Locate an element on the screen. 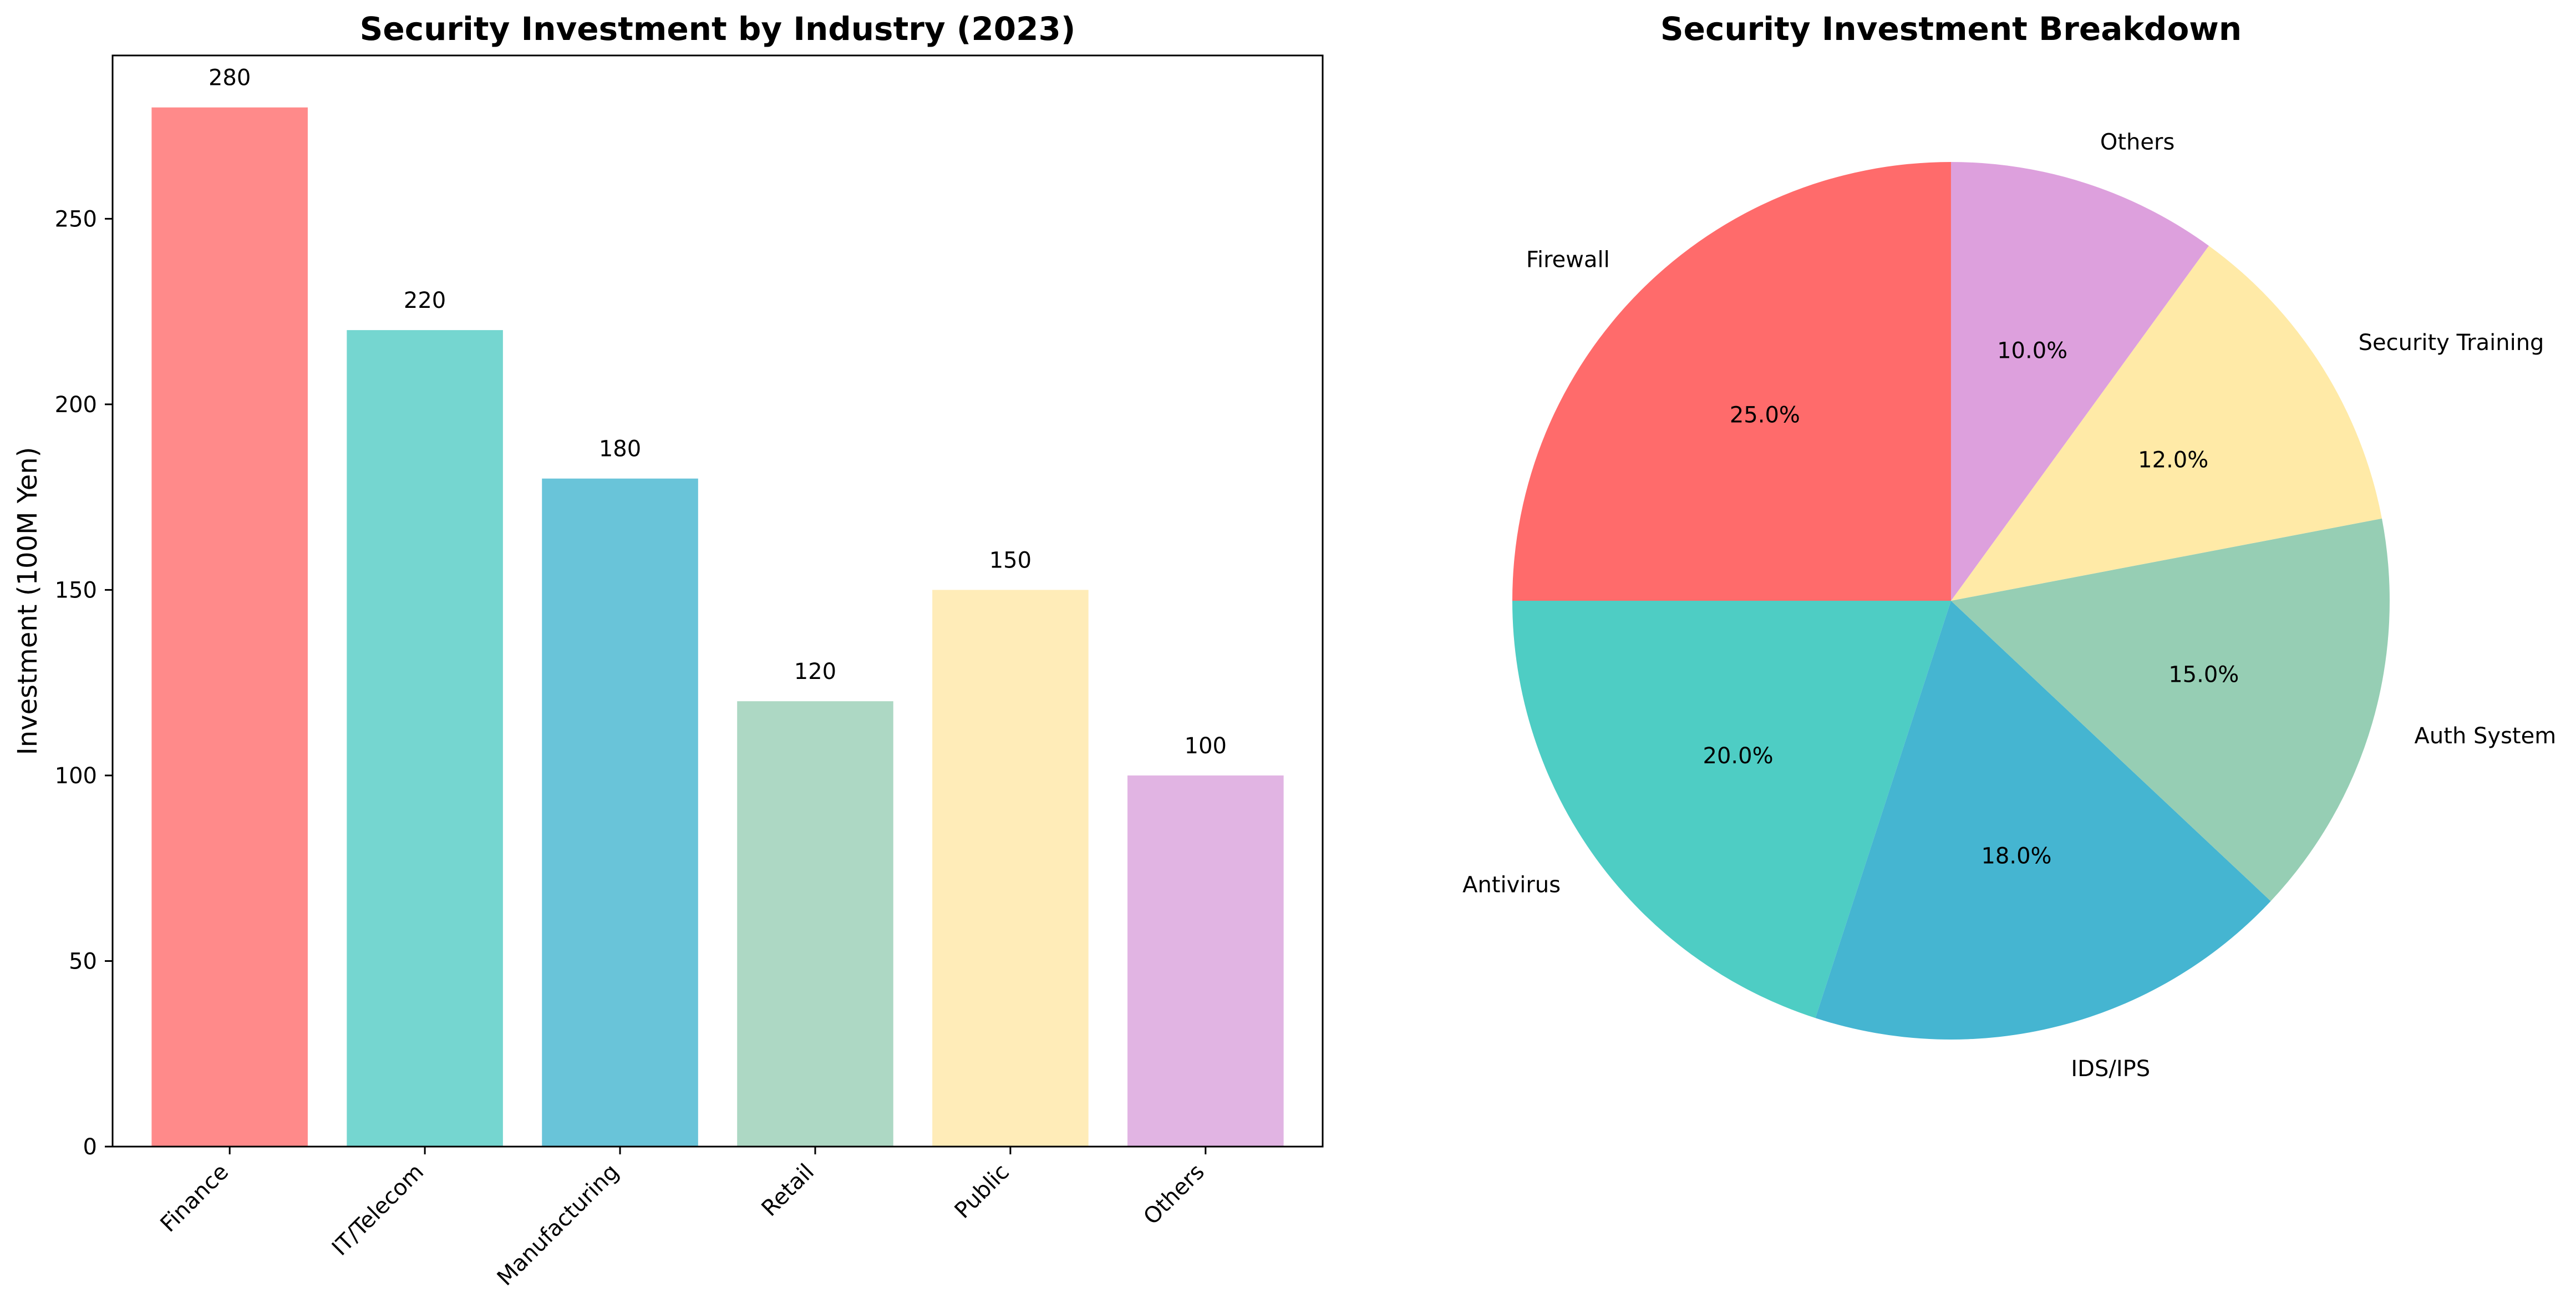 The image size is (2576, 1313). bar-manufacturing is located at coordinates (620, 813).